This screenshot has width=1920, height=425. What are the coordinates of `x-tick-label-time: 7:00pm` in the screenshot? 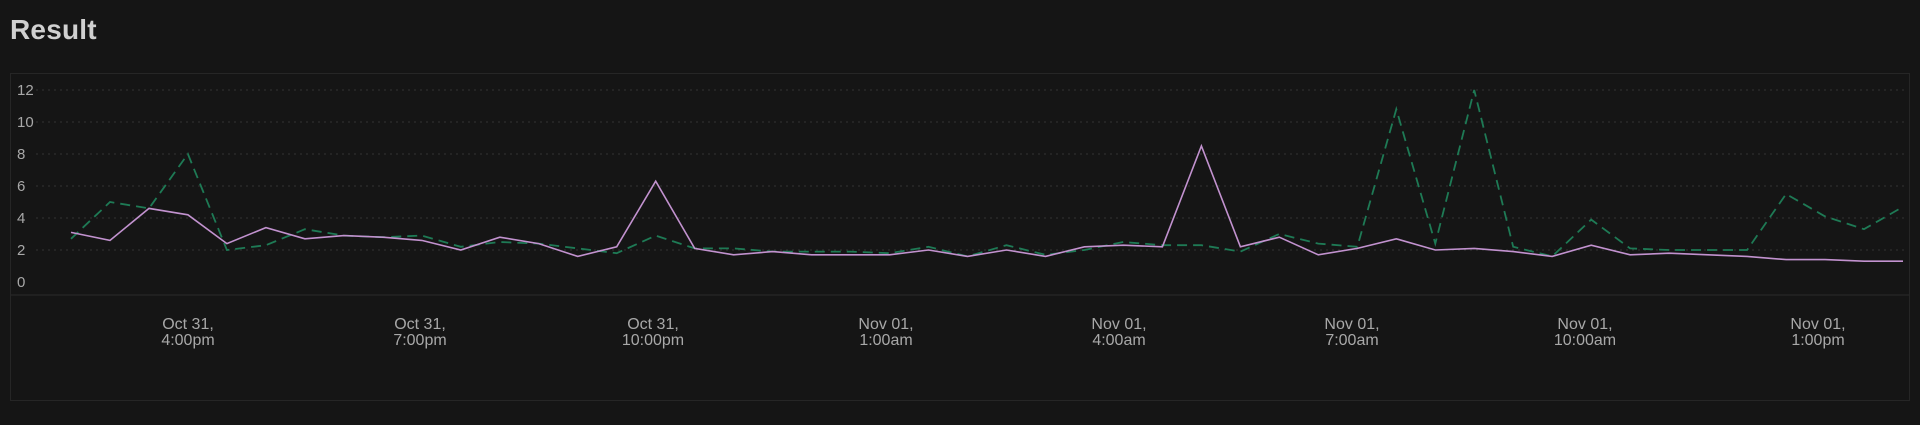 It's located at (419, 340).